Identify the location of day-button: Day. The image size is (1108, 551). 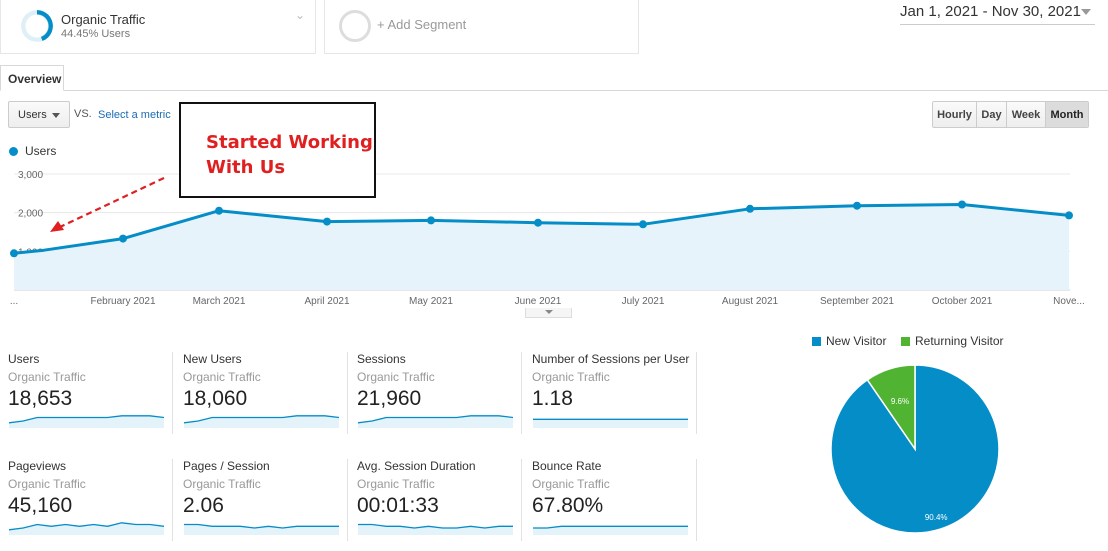
(992, 114).